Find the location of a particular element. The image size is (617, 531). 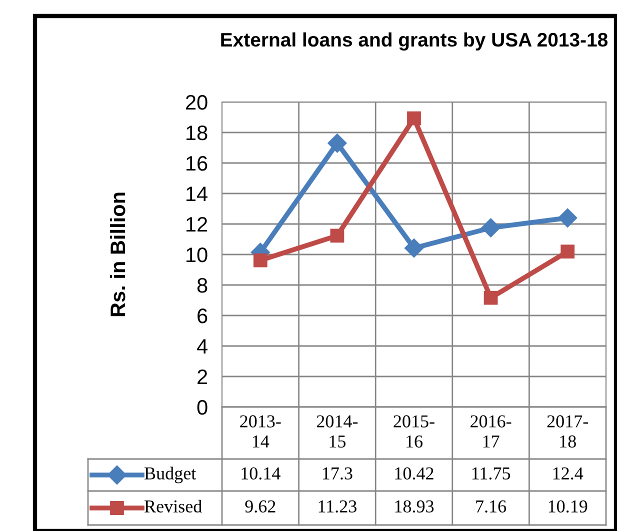

x-tick-label: 2017-18 is located at coordinates (567, 431).